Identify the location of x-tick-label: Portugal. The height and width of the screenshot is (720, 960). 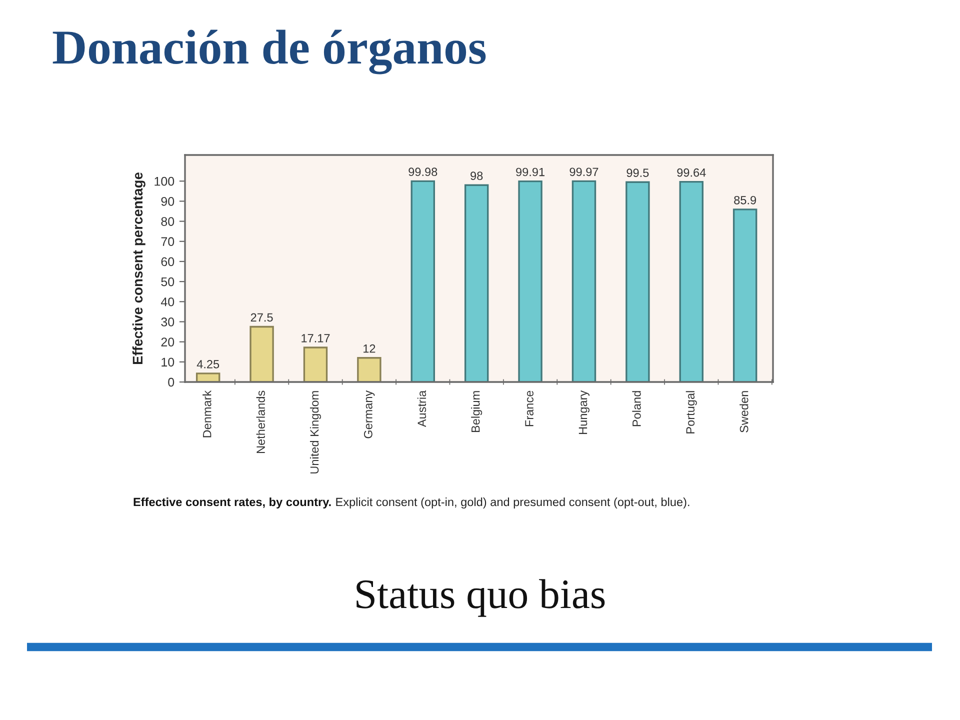
(691, 412).